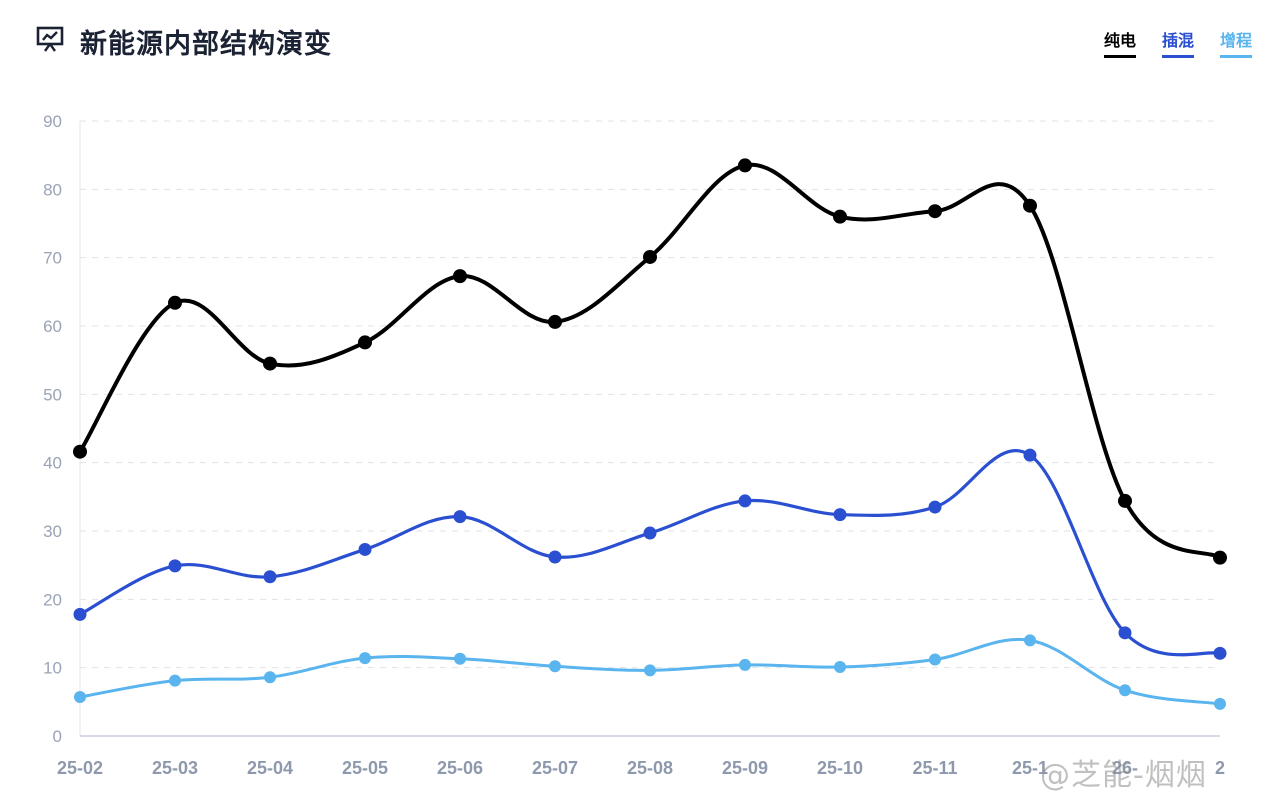  I want to click on x-tick-label: 25-03, so click(175, 768).